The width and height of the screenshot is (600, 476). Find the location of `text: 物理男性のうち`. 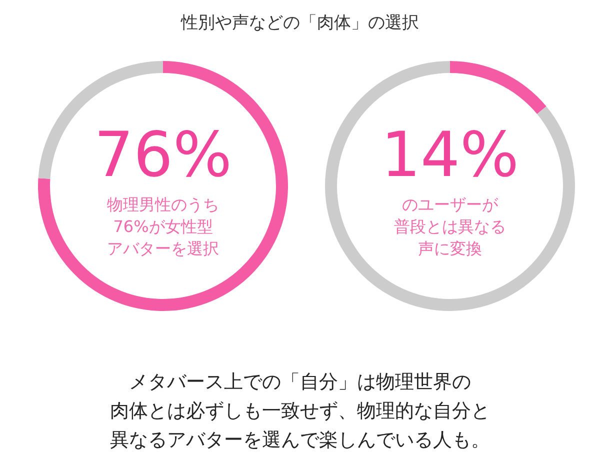

text: 物理男性のうち is located at coordinates (163, 204).